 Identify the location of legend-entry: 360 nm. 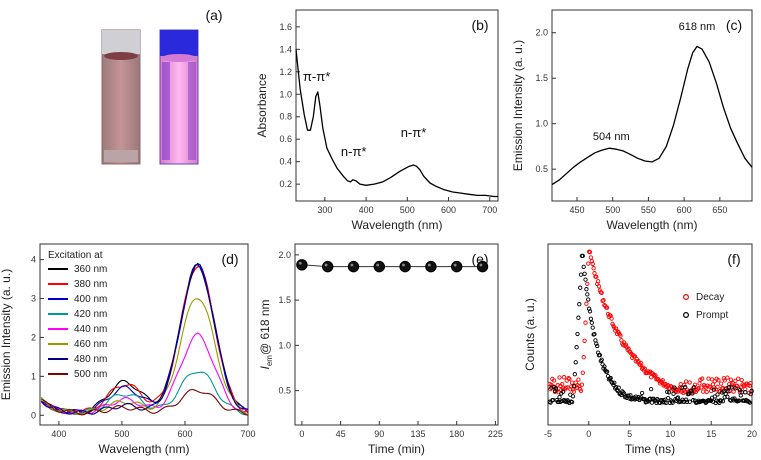
(90, 269).